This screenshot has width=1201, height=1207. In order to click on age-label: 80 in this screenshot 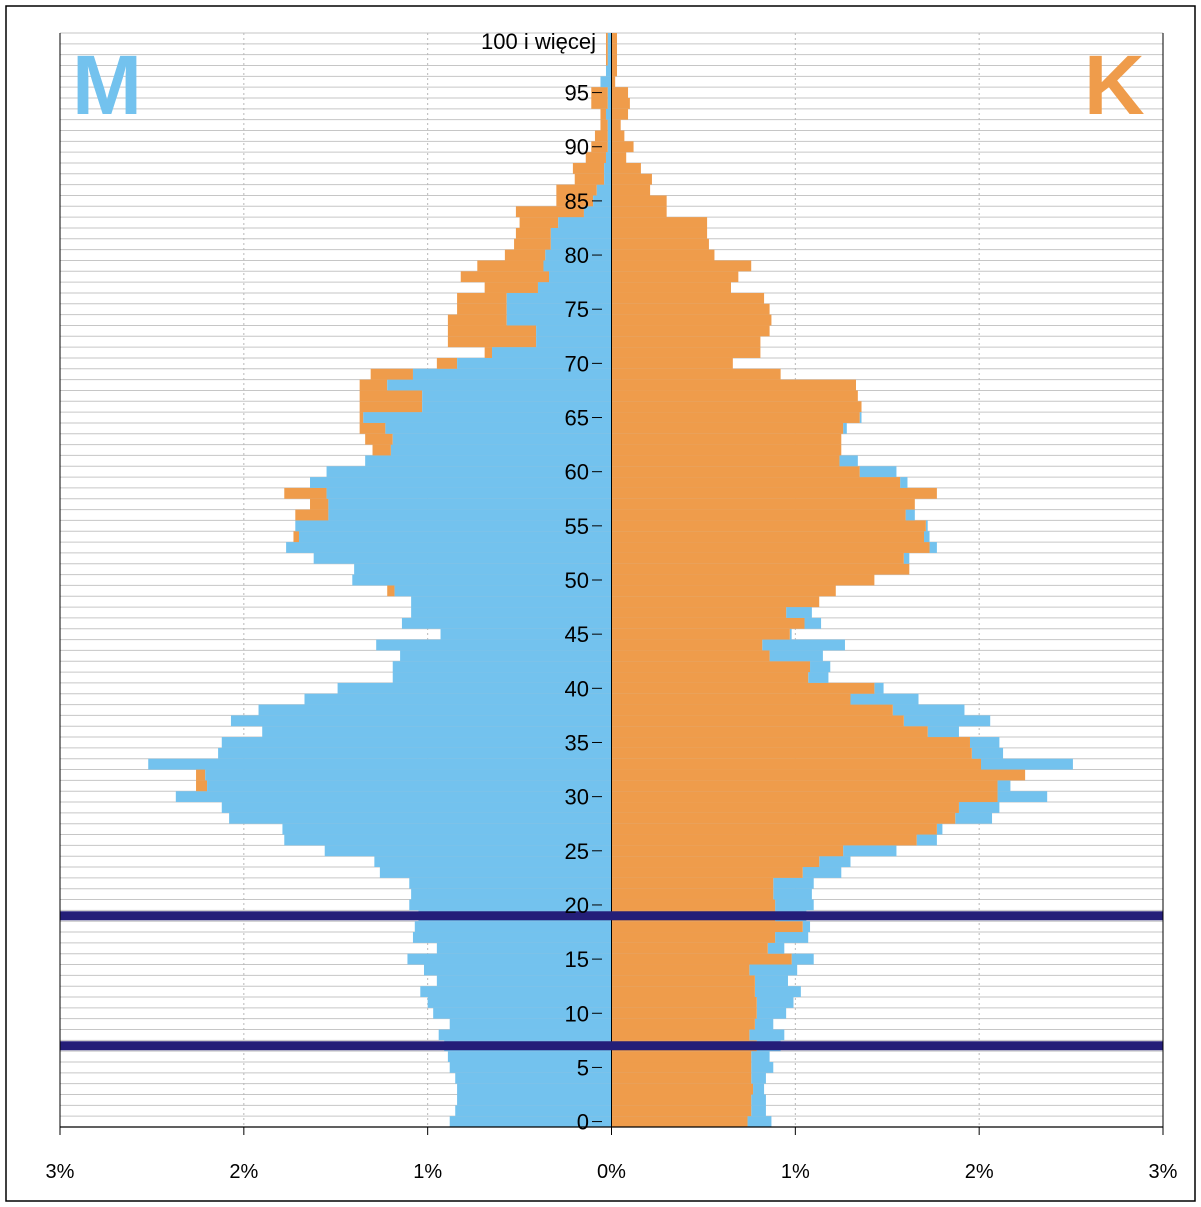, I will do `click(577, 255)`.